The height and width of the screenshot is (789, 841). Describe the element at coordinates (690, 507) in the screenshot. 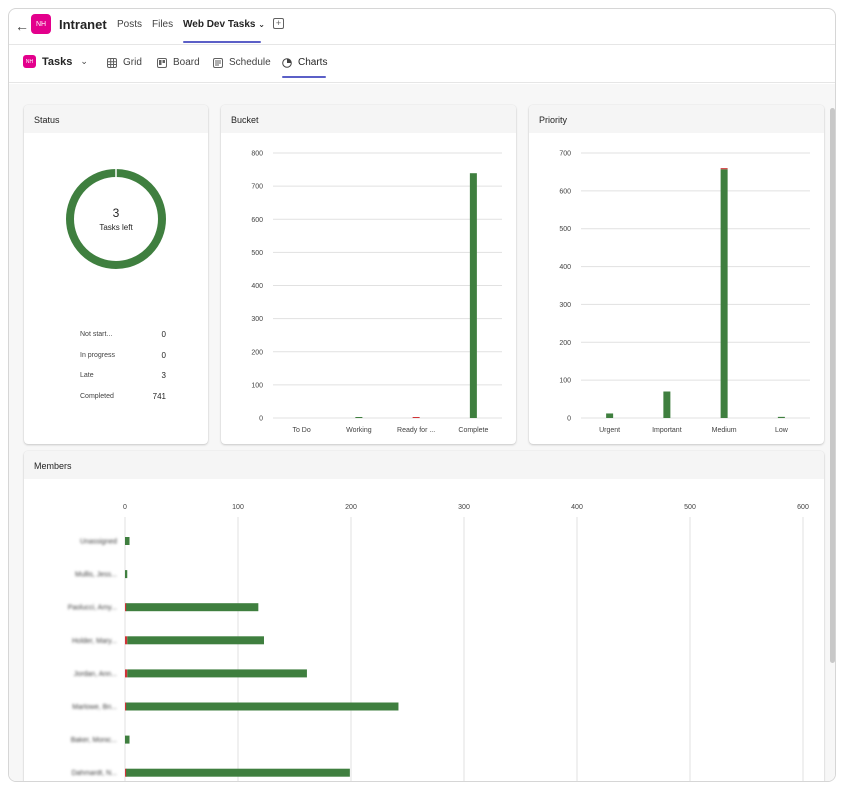

I see `x-tick-label: 500` at that location.